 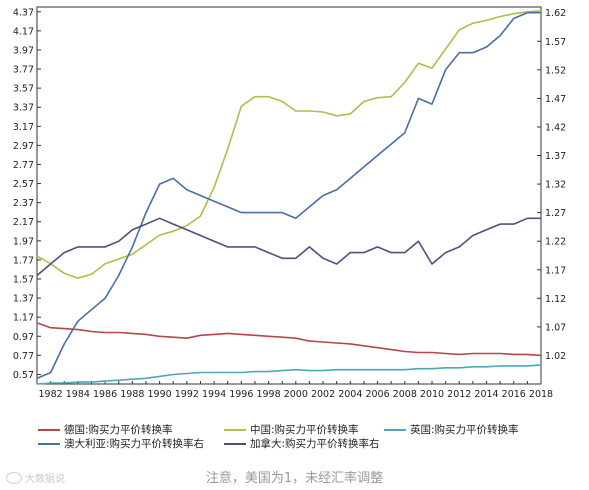 I want to click on x-axis-tick-label: 2000, so click(x=296, y=394).